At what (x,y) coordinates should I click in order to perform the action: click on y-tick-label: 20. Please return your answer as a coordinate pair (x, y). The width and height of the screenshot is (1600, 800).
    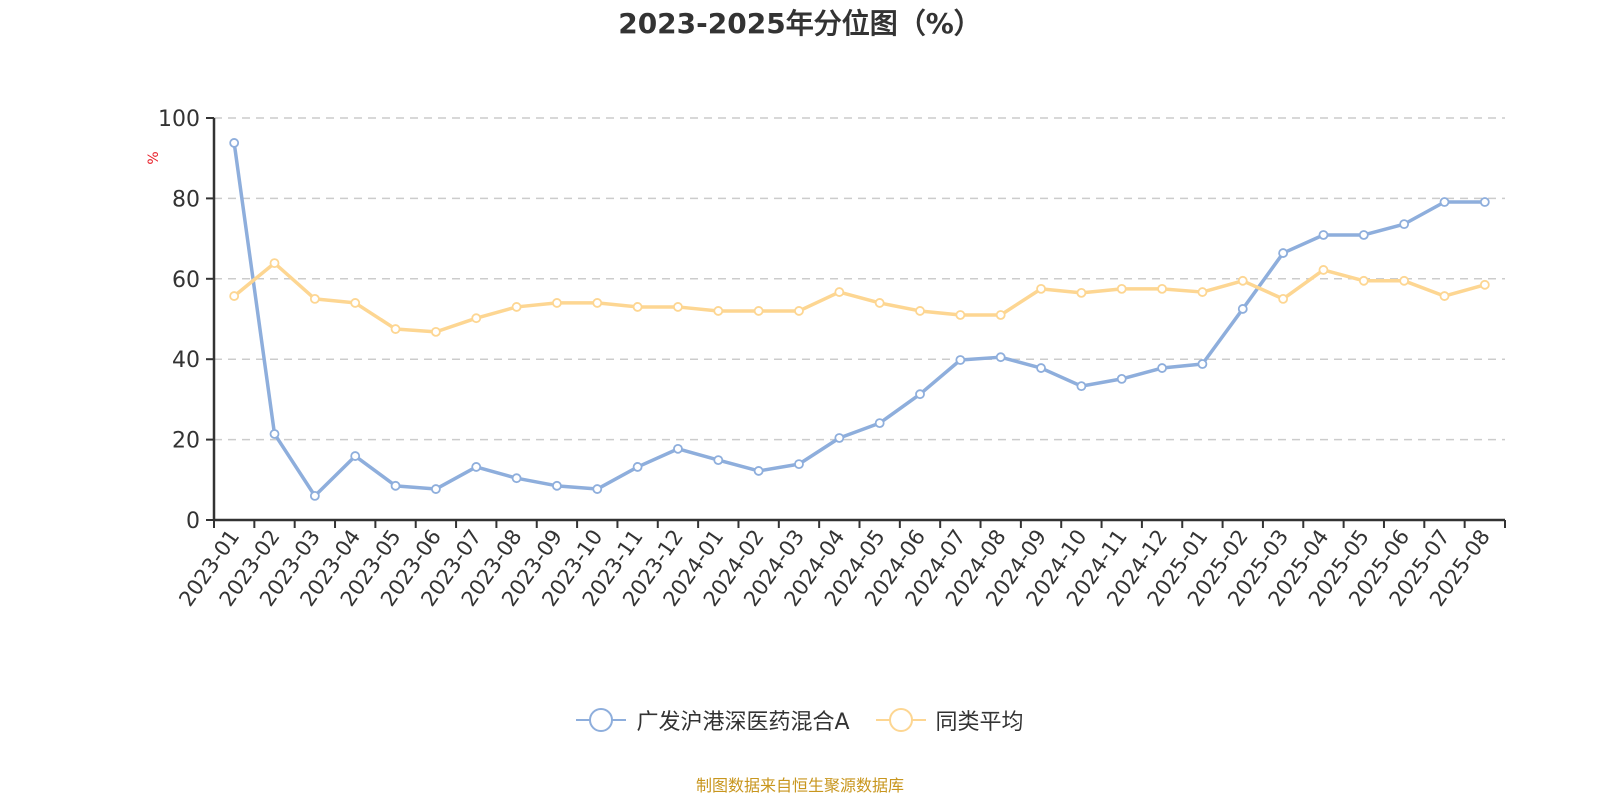
    Looking at the image, I should click on (186, 441).